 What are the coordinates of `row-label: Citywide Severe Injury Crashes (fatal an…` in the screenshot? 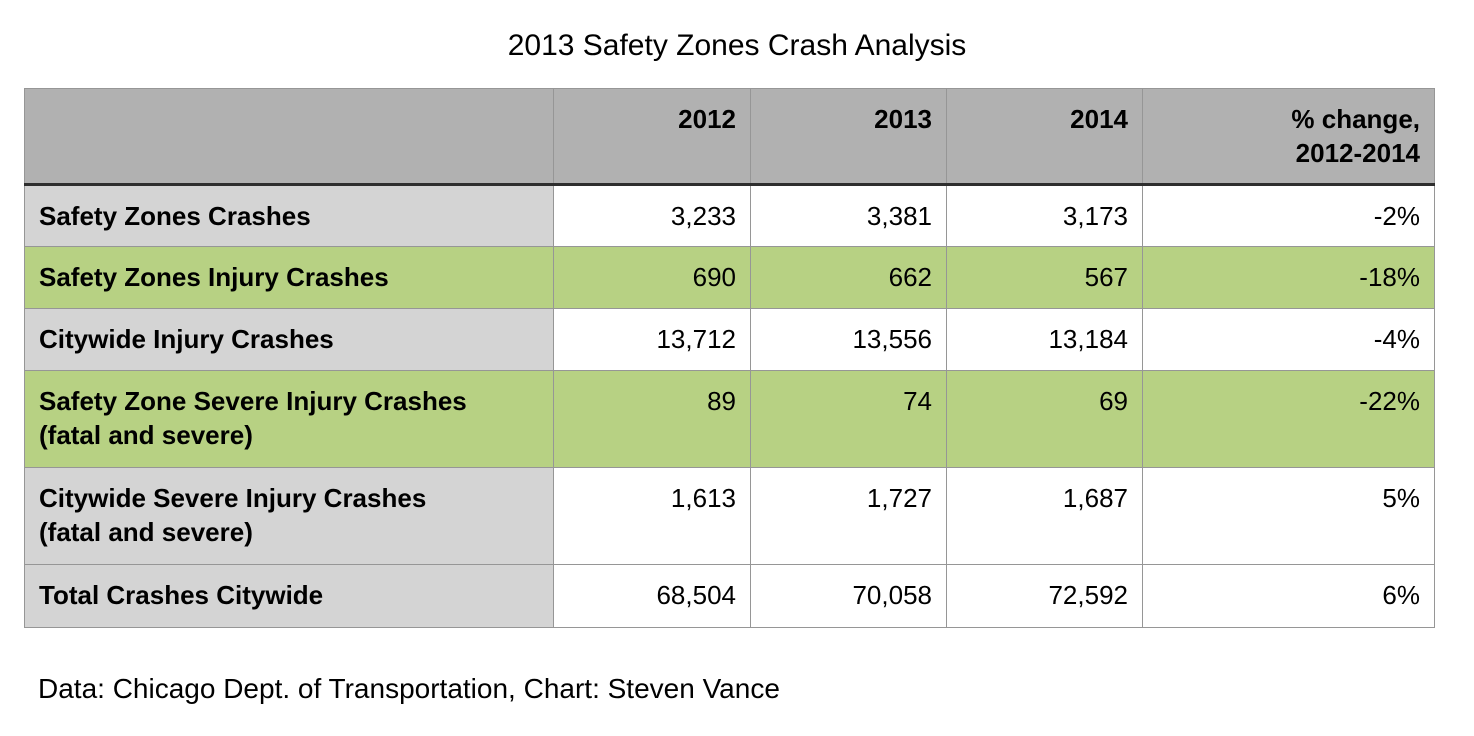 It's located at (289, 516).